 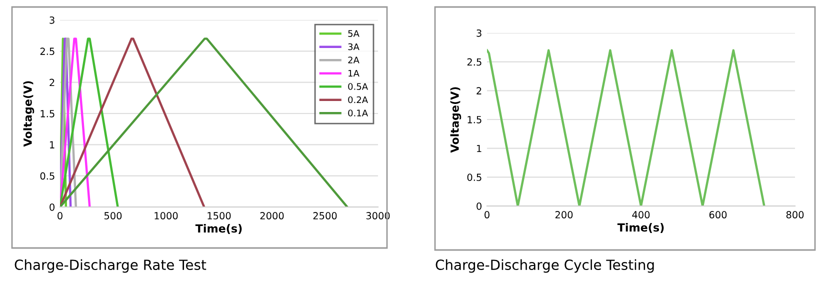 I want to click on x-tick-label: 500, so click(x=113, y=216).